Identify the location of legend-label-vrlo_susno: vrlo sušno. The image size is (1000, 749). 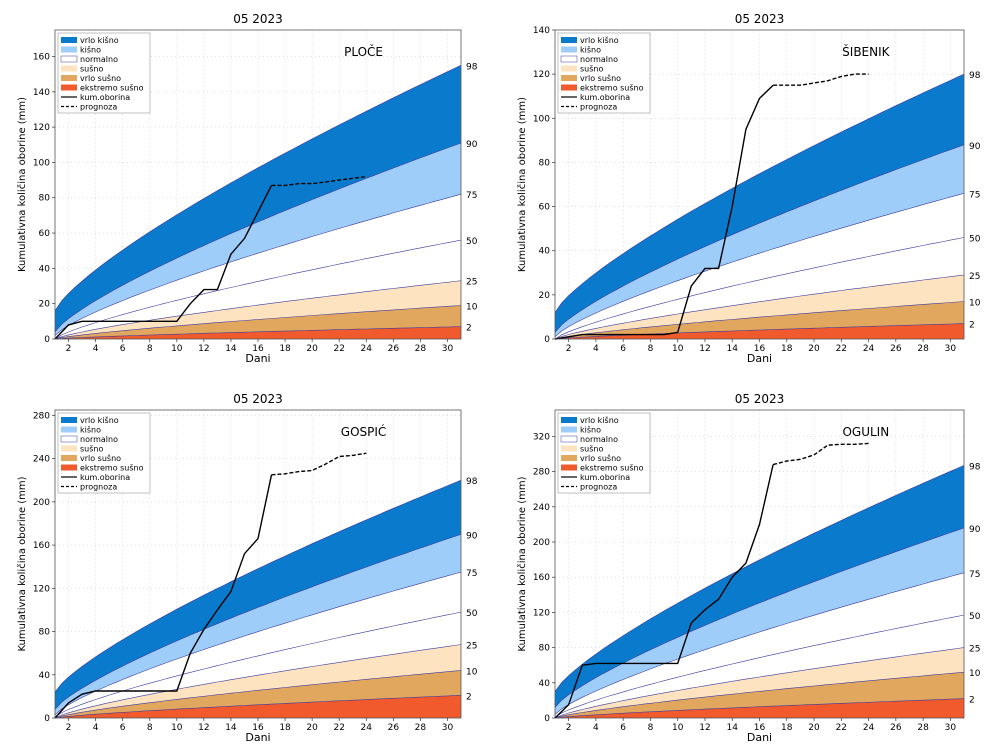
(100, 78).